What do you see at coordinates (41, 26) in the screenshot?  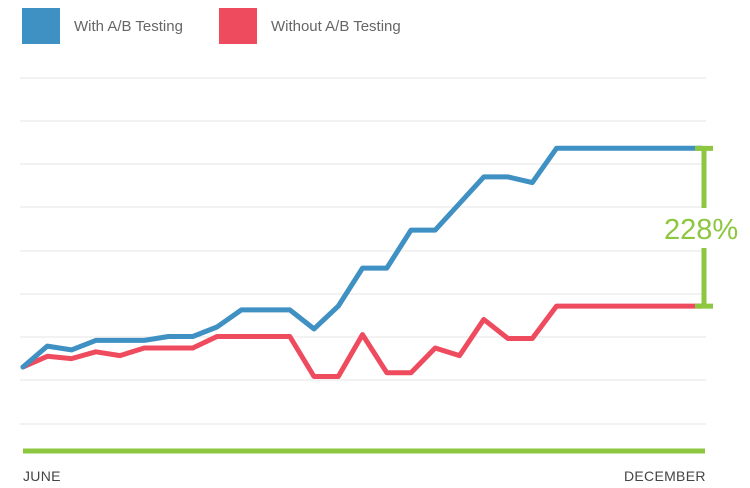 I see `legend-swatch-blue` at bounding box center [41, 26].